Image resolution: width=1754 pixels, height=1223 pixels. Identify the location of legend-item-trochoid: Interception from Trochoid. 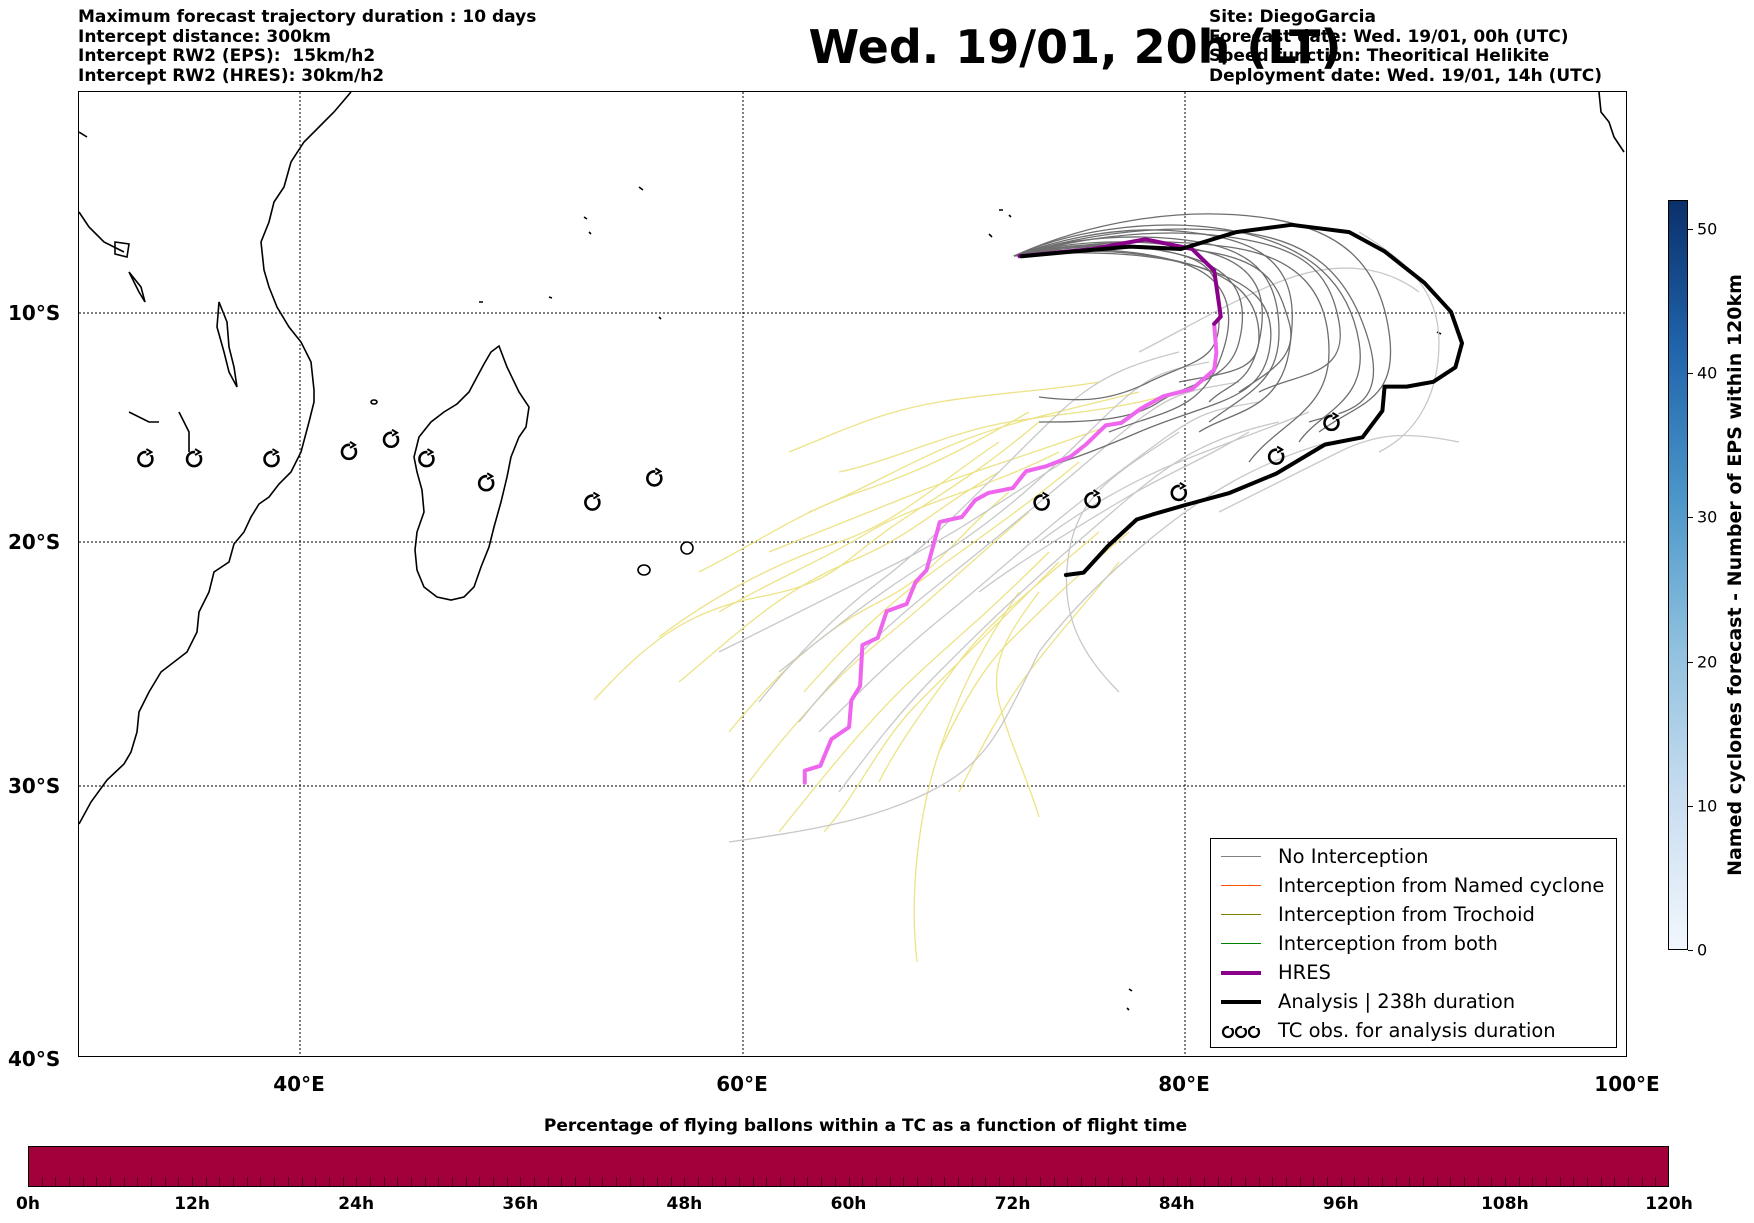
(1378, 914).